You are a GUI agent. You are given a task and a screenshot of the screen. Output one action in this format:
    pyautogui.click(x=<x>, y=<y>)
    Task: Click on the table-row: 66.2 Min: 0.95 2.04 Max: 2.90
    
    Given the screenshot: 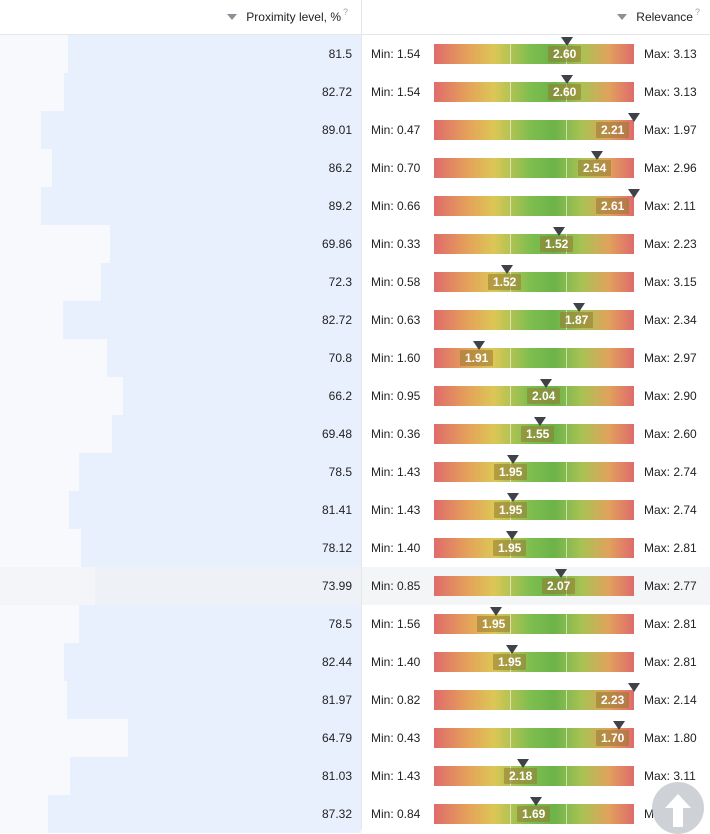 What is the action you would take?
    pyautogui.click(x=355, y=396)
    